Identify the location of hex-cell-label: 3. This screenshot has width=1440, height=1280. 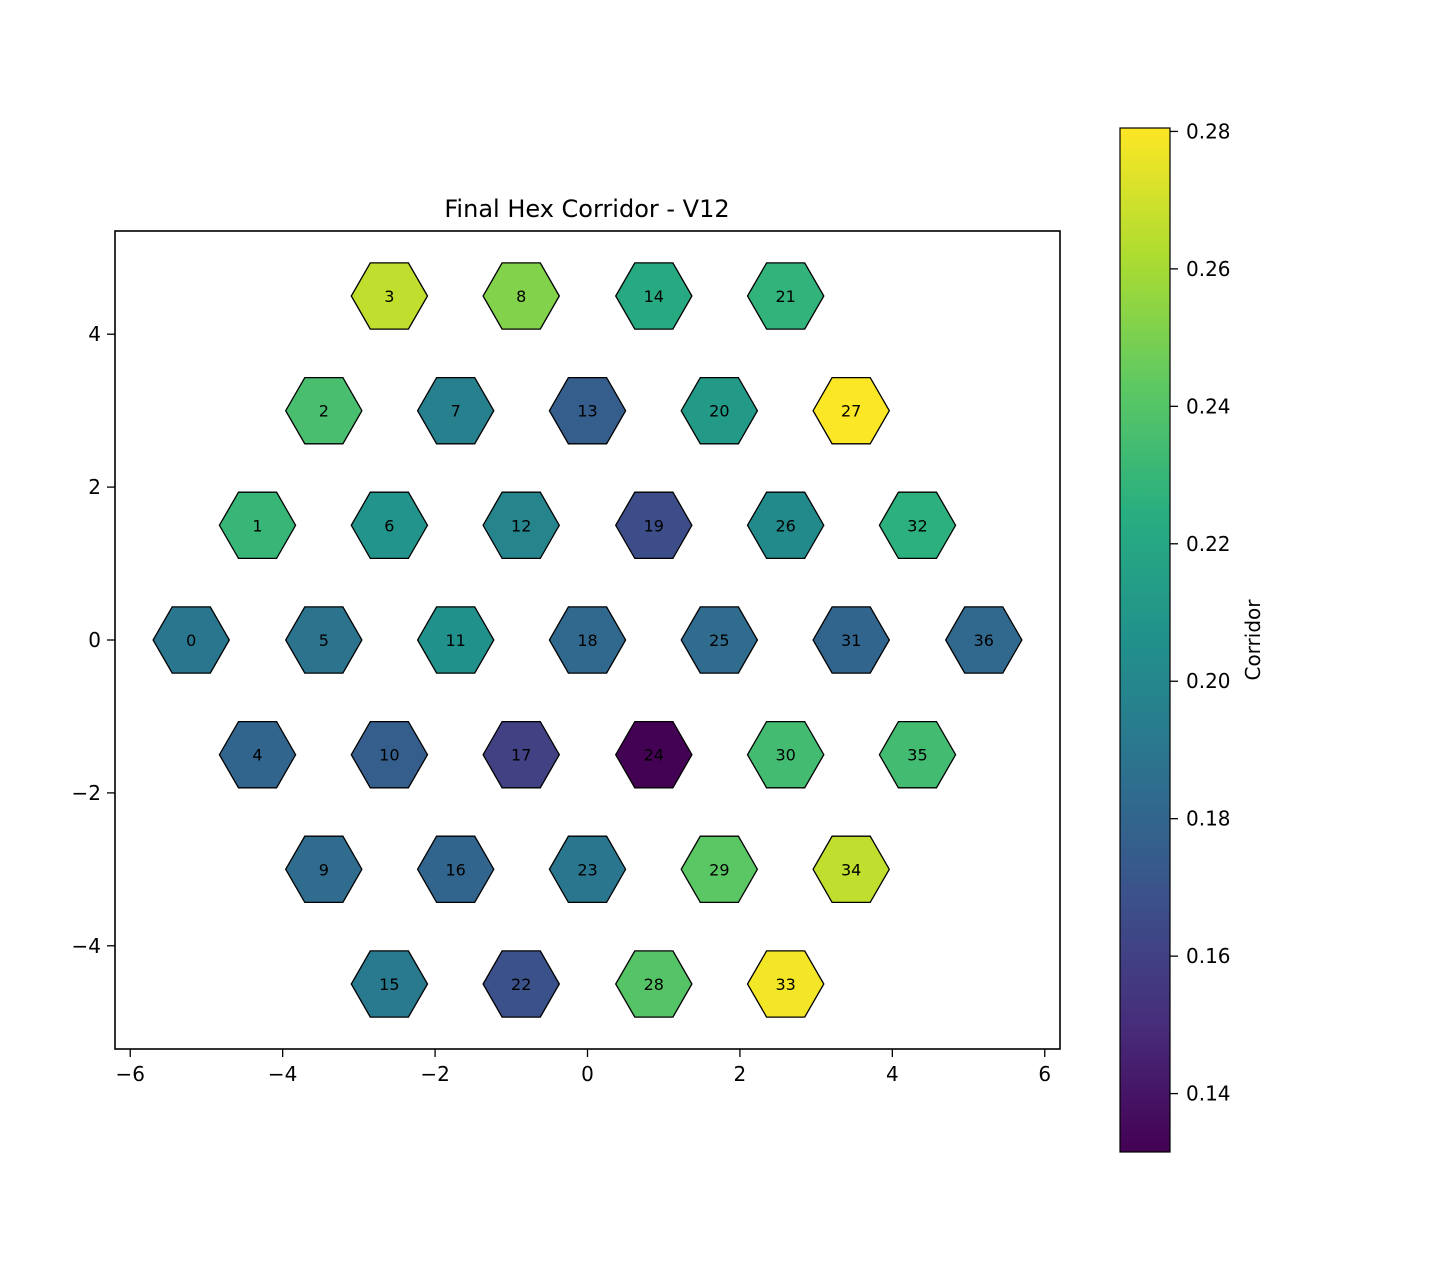
(389, 296).